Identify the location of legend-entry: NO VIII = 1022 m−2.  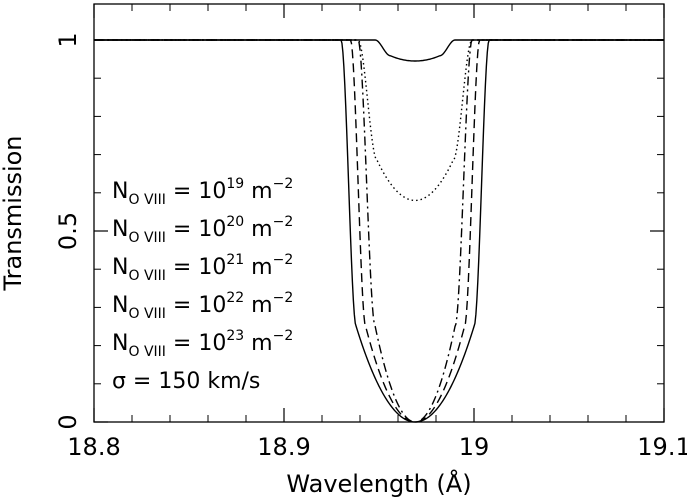
(202, 306).